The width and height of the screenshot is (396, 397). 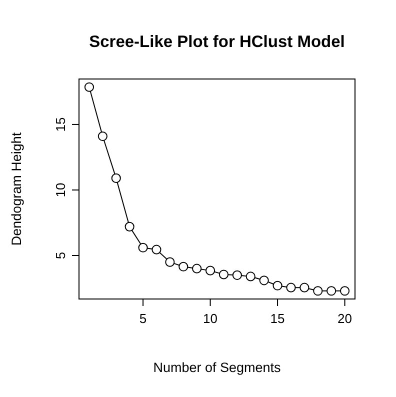 I want to click on x-tick-label: 10, so click(x=210, y=318).